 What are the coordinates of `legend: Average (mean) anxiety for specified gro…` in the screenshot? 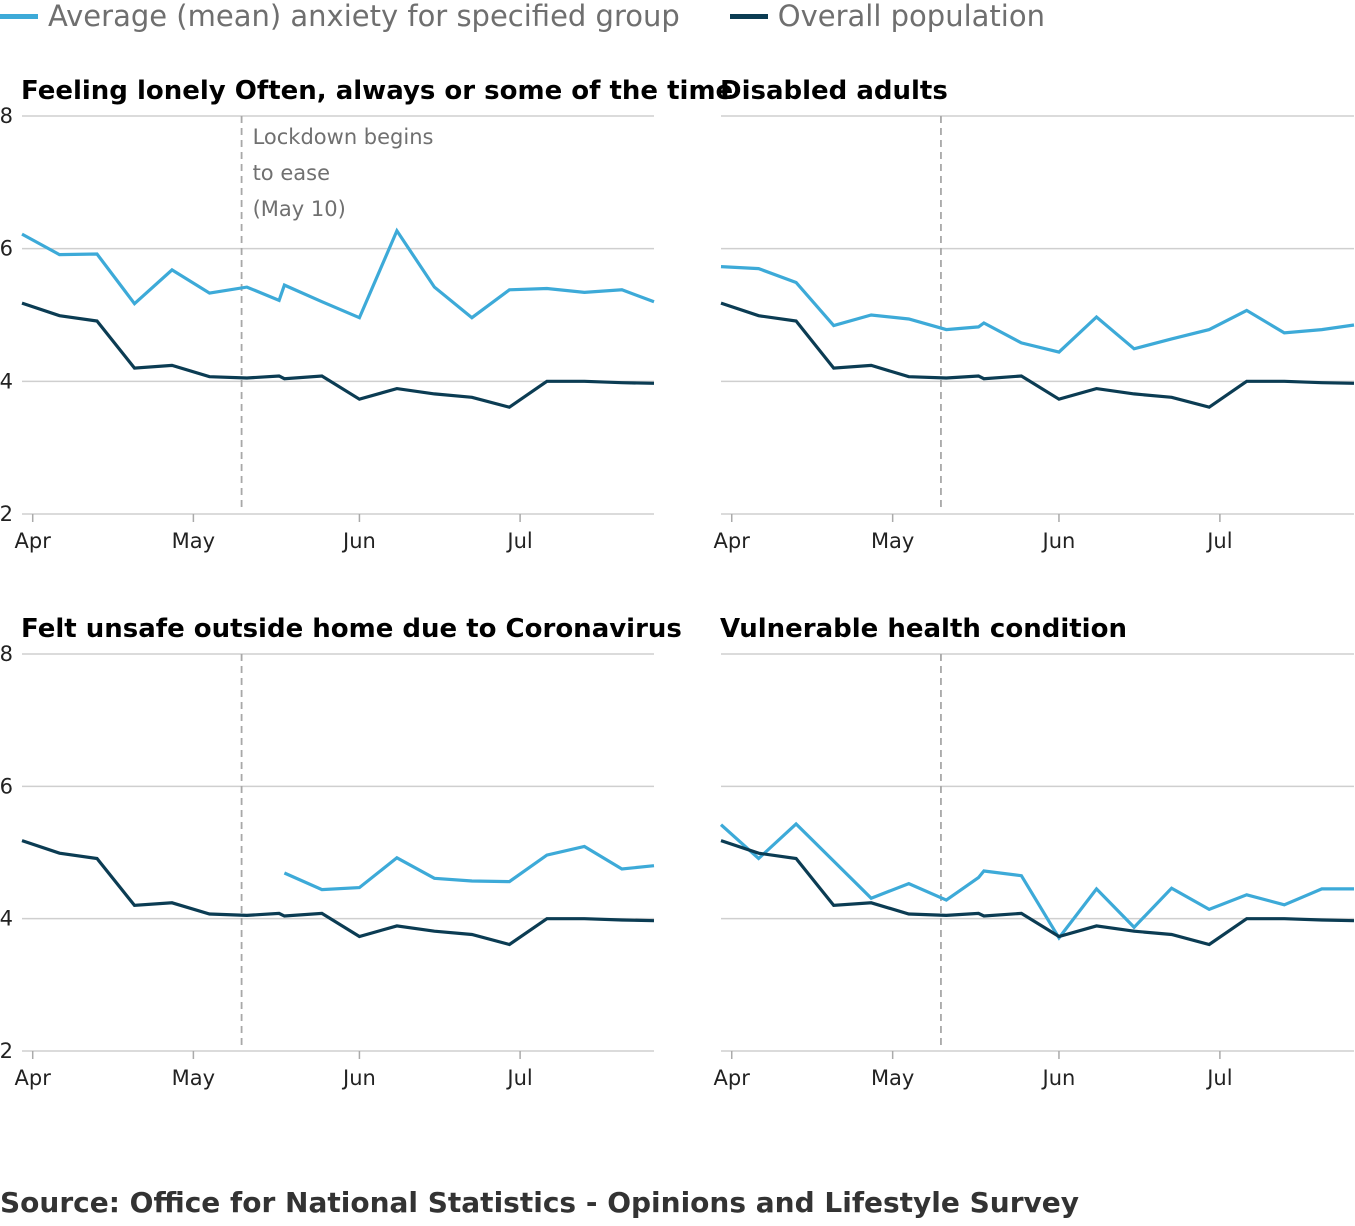 It's located at (547, 16).